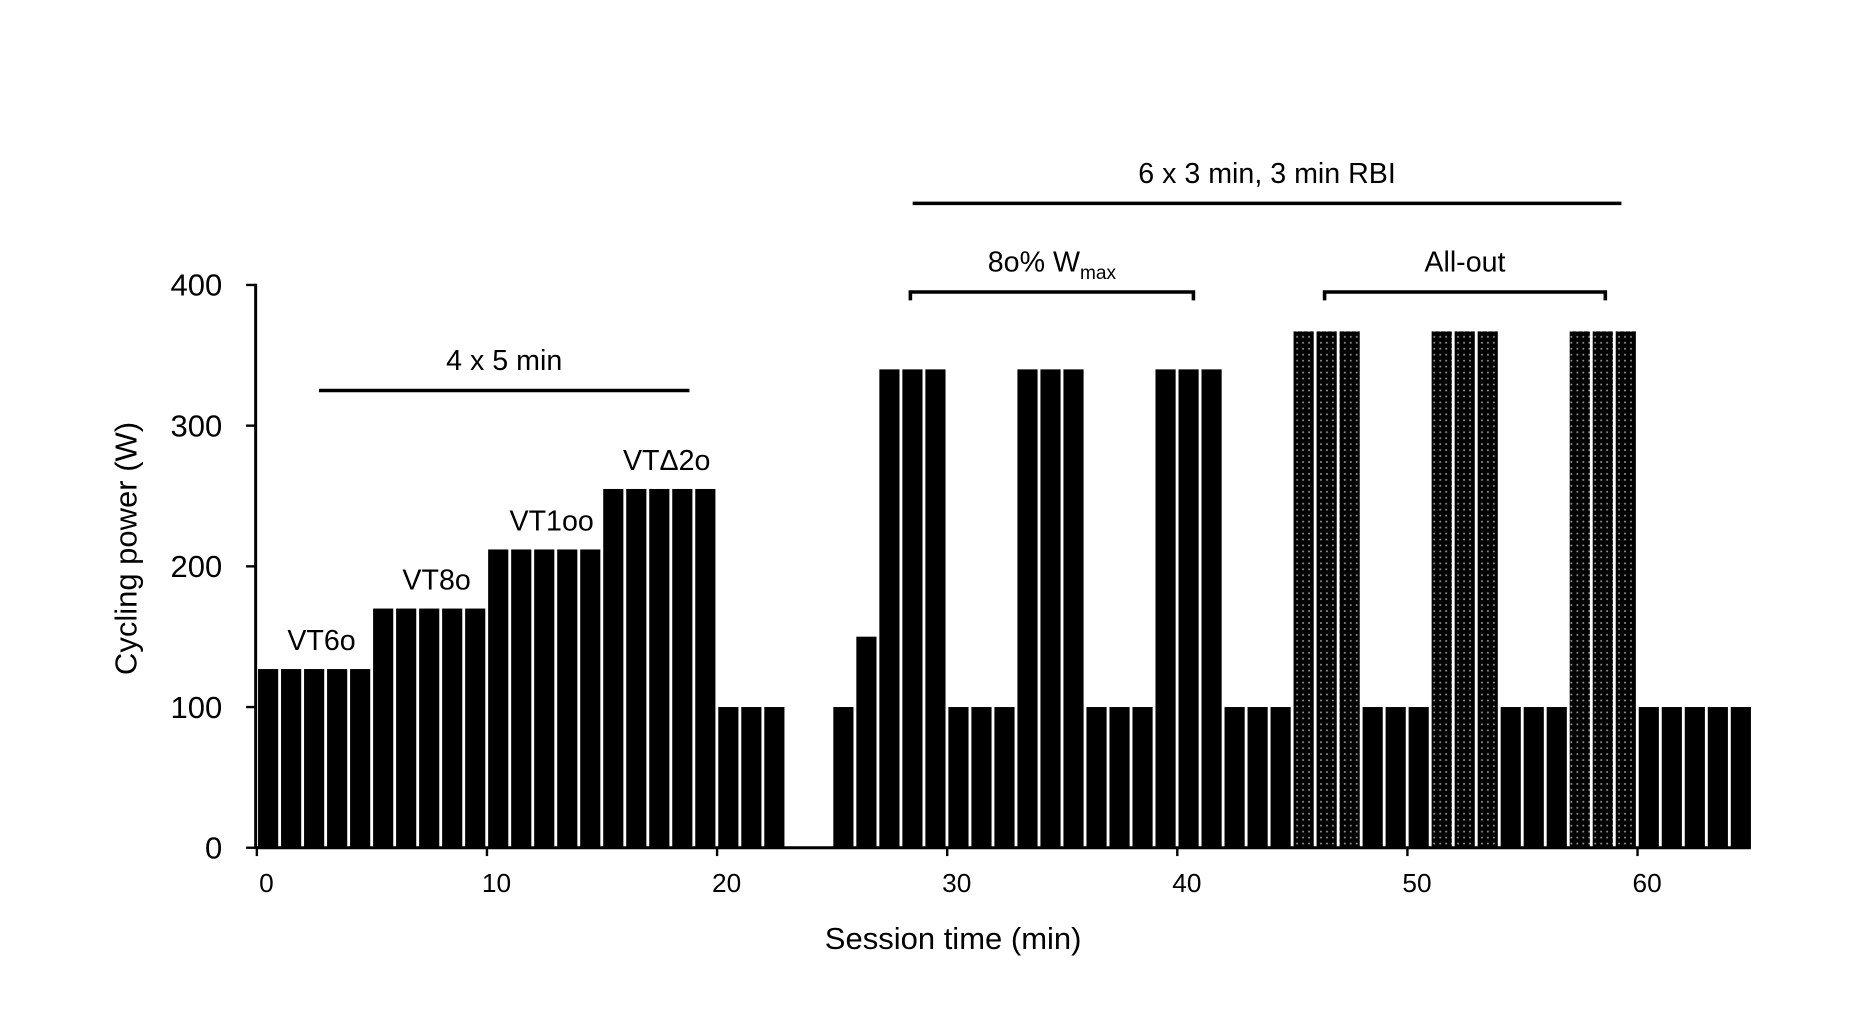  I want to click on y-tick-label: 0, so click(213, 847).